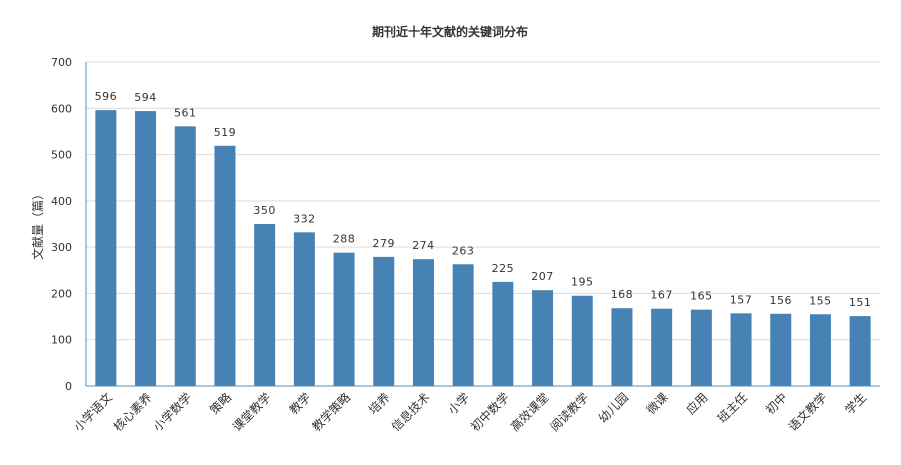 The height and width of the screenshot is (465, 901). What do you see at coordinates (503, 268) in the screenshot?
I see `data-label: 225` at bounding box center [503, 268].